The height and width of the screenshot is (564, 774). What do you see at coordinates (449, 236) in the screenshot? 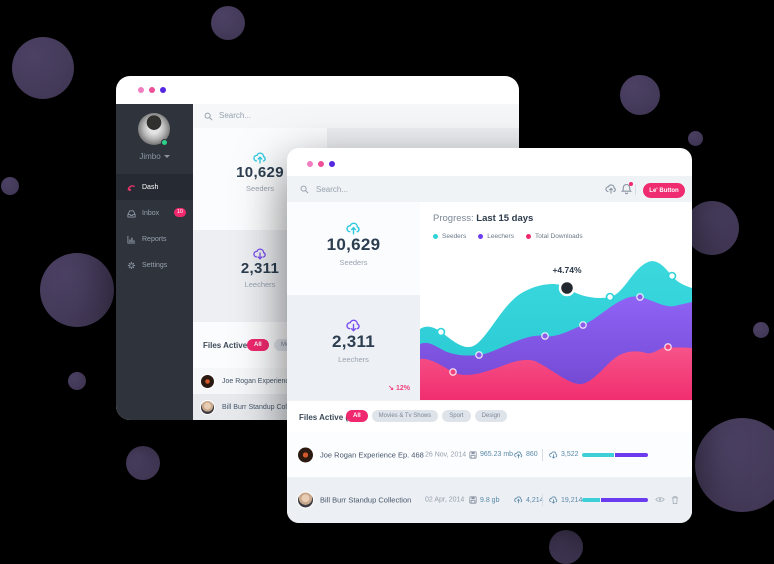
I see `legend-item-seeders: Seeders` at bounding box center [449, 236].